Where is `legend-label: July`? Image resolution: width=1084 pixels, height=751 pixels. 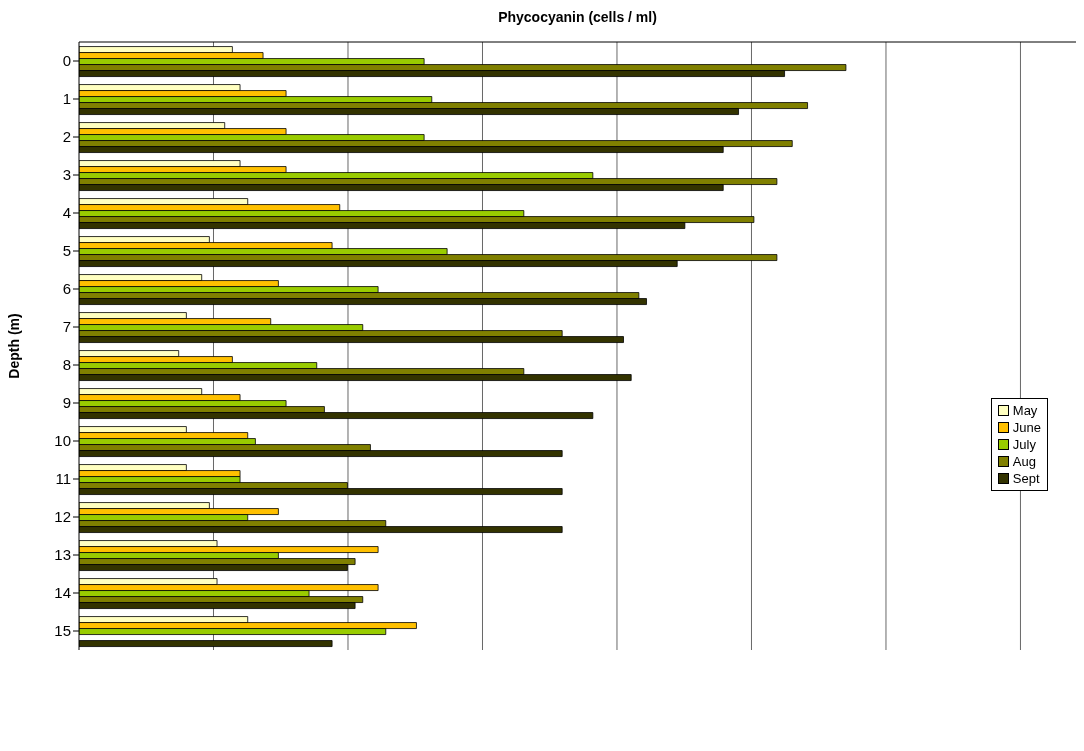 legend-label: July is located at coordinates (1024, 444).